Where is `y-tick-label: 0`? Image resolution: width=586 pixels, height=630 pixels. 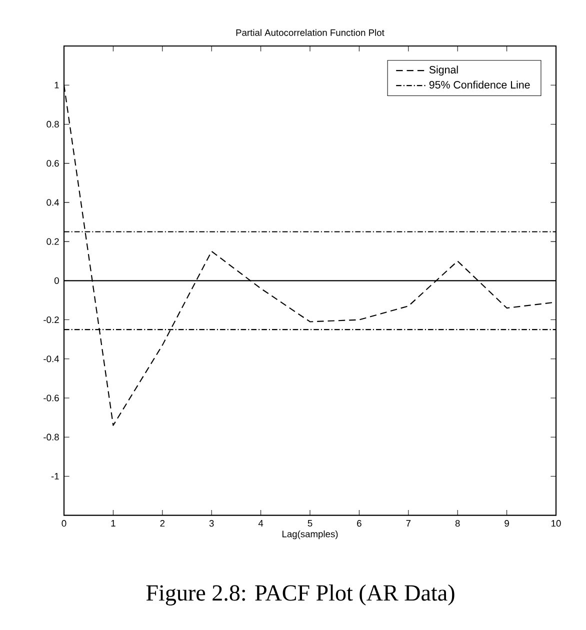 y-tick-label: 0 is located at coordinates (56, 280).